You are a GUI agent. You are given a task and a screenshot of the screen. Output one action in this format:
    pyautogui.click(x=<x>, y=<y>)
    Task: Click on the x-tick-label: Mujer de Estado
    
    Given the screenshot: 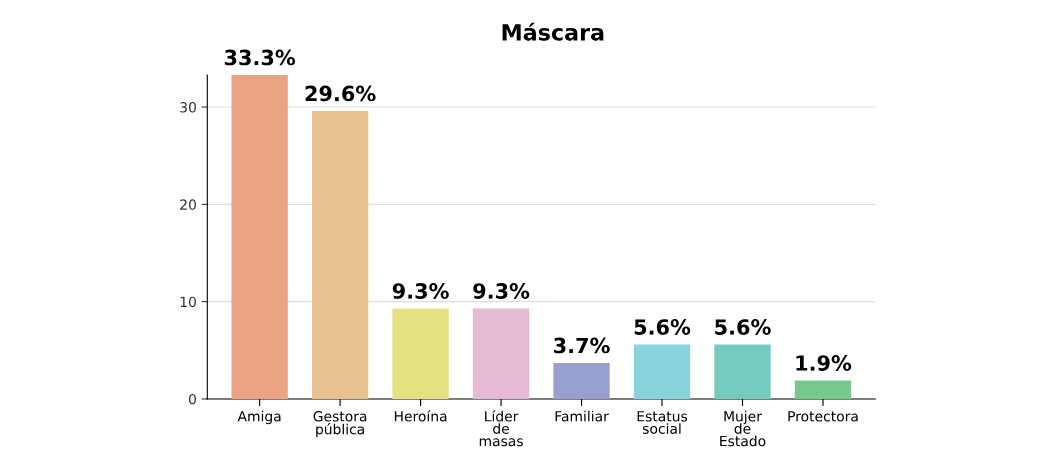 What is the action you would take?
    pyautogui.click(x=743, y=428)
    